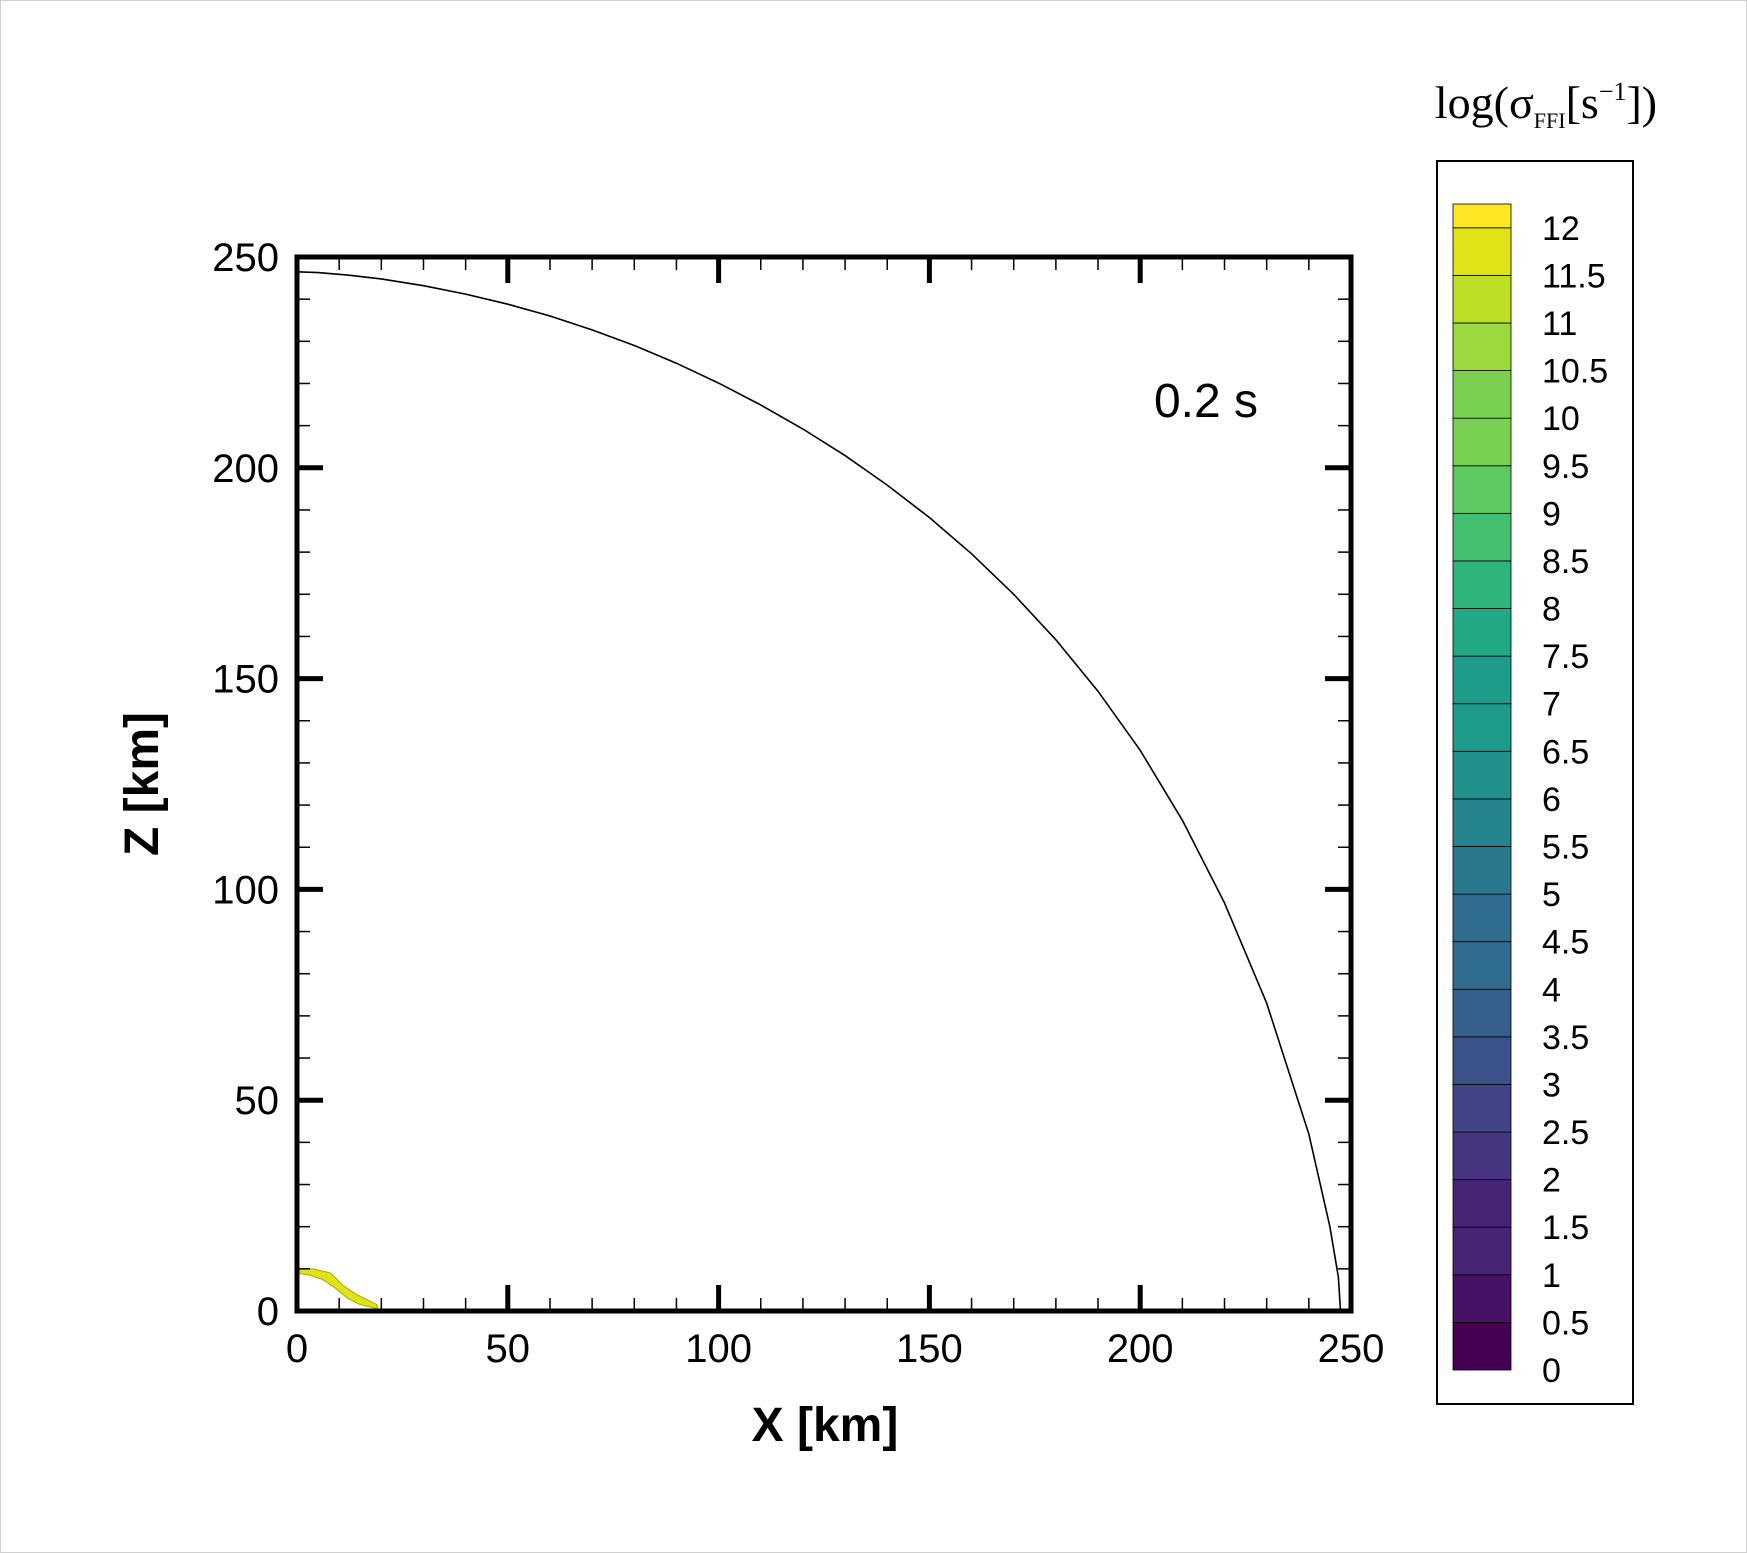 The height and width of the screenshot is (1553, 1747). Describe the element at coordinates (245, 469) in the screenshot. I see `y-tick-label: 200` at that location.